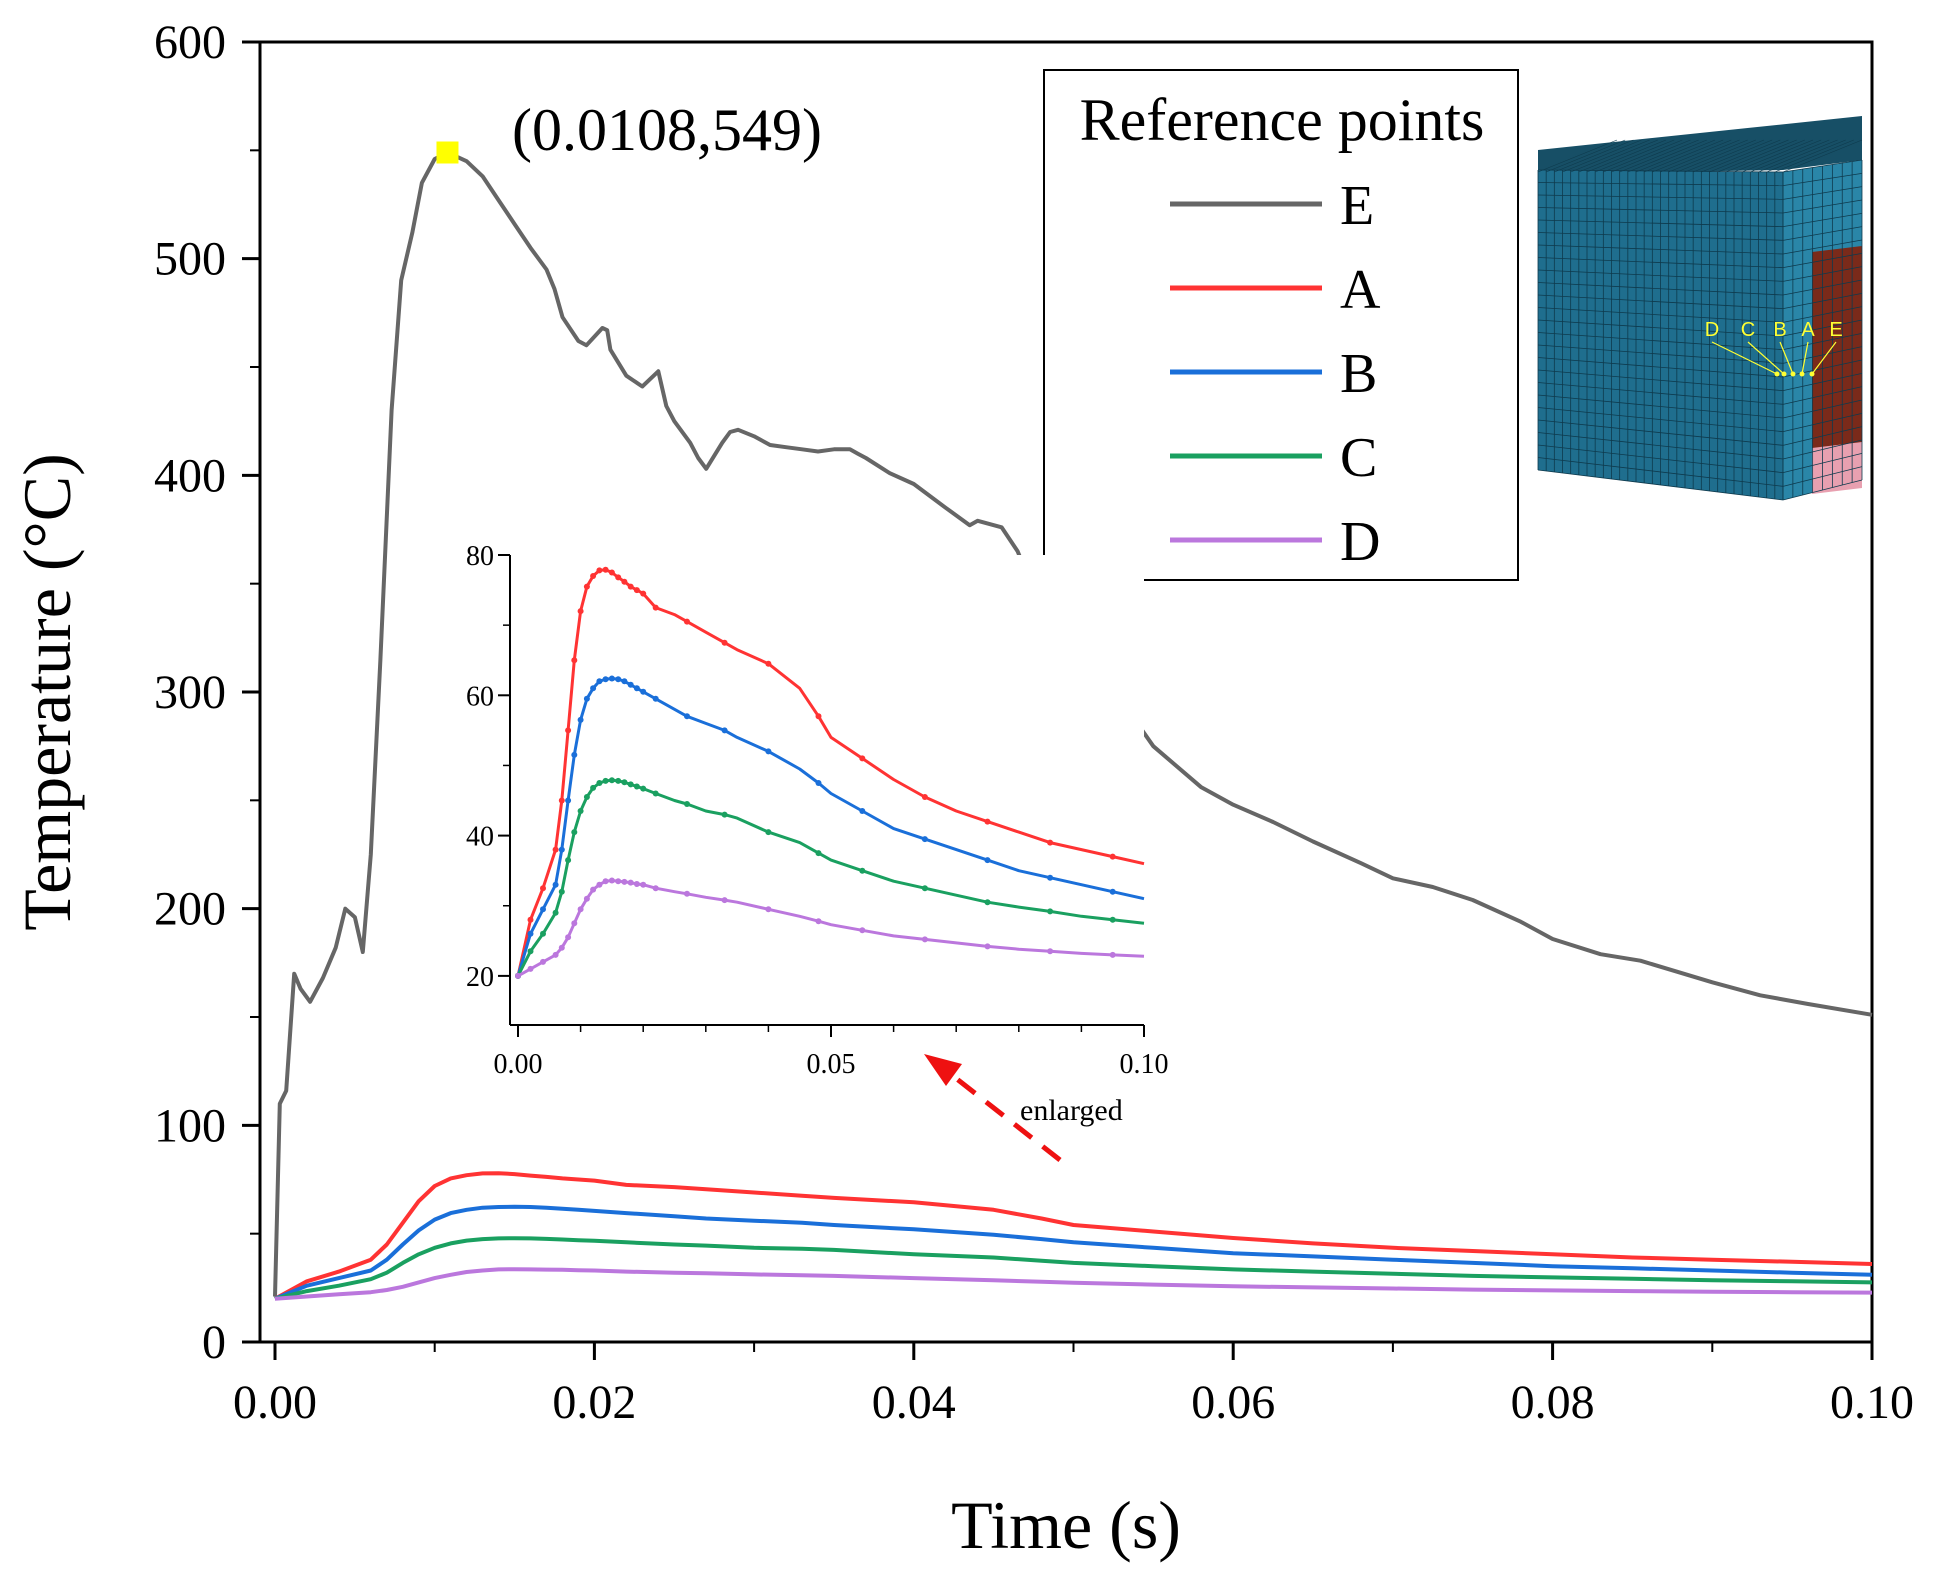 The width and height of the screenshot is (1934, 1578). Describe the element at coordinates (480, 696) in the screenshot. I see `inset-y-tick-label: 60` at that location.